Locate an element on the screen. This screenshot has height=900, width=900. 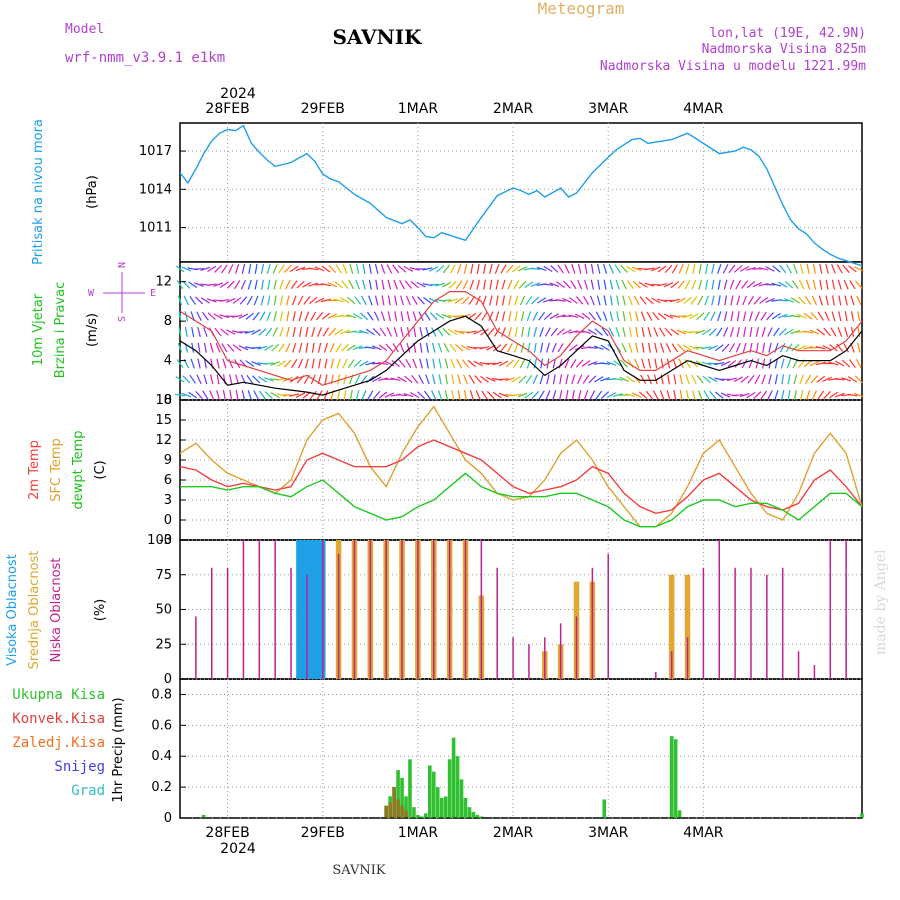
precip-legend-item-3: Snijeg is located at coordinates (79, 767).